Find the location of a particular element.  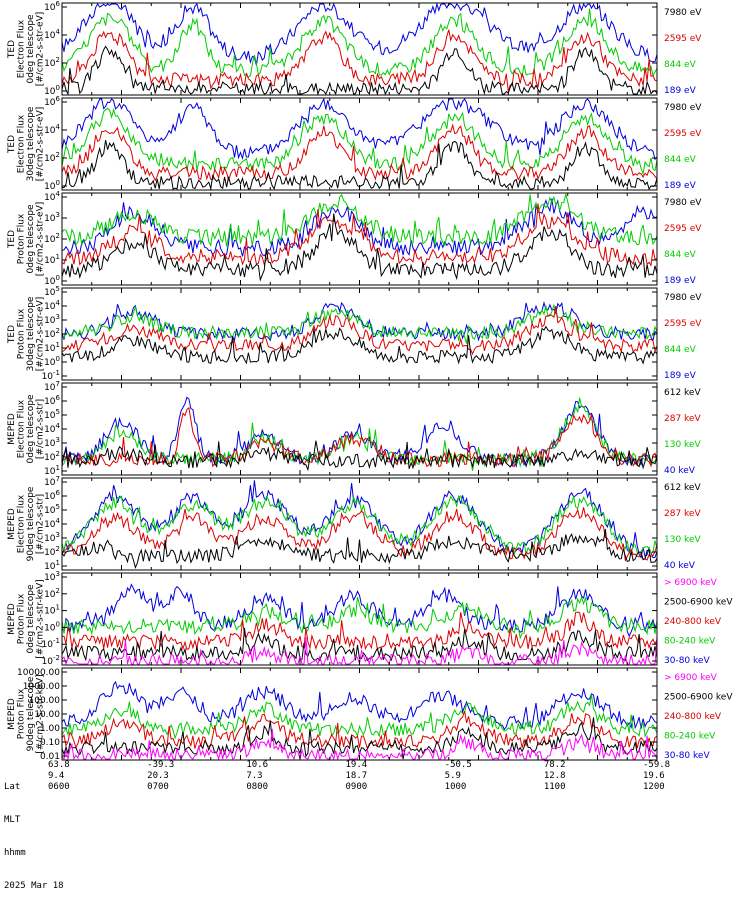

footer-lat-value: 19.4 is located at coordinates (356, 765).